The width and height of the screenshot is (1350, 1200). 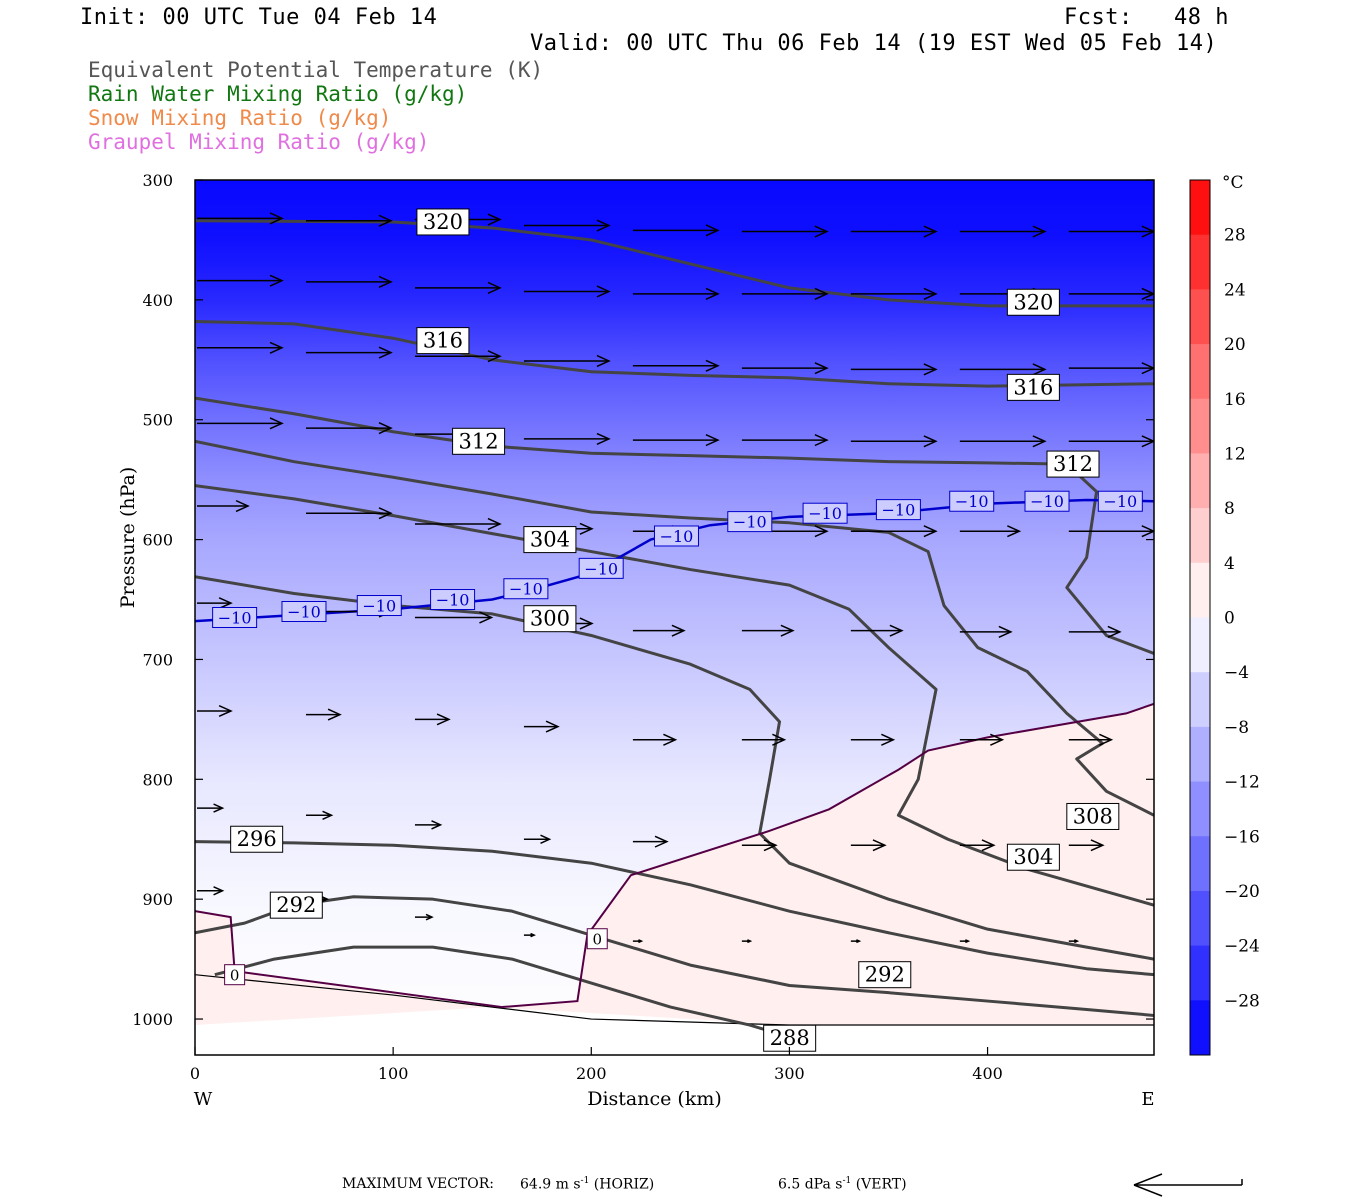 What do you see at coordinates (157, 540) in the screenshot?
I see `y-tick-label: 600` at bounding box center [157, 540].